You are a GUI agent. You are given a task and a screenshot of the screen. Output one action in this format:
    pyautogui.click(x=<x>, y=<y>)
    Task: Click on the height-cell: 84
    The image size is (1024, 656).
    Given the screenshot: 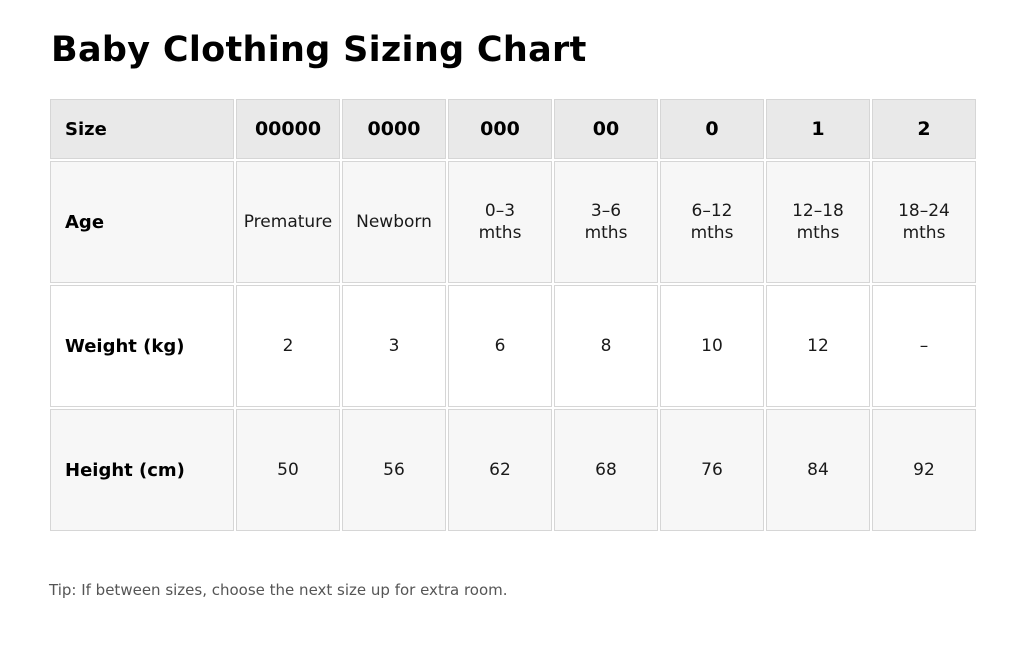 What is the action you would take?
    pyautogui.click(x=818, y=470)
    